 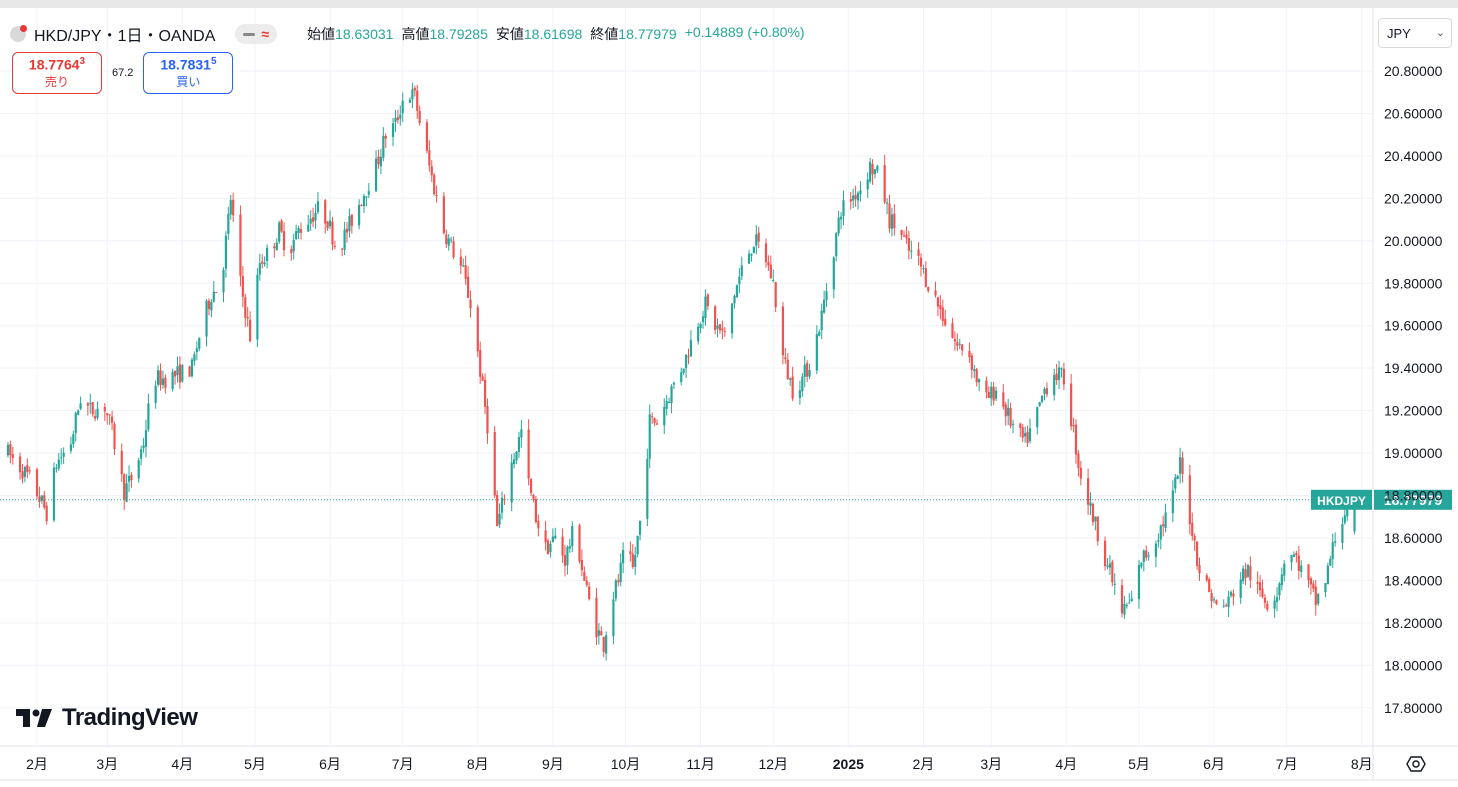 What do you see at coordinates (1415, 33) in the screenshot?
I see `currency-unit-select: JPY ⌄` at bounding box center [1415, 33].